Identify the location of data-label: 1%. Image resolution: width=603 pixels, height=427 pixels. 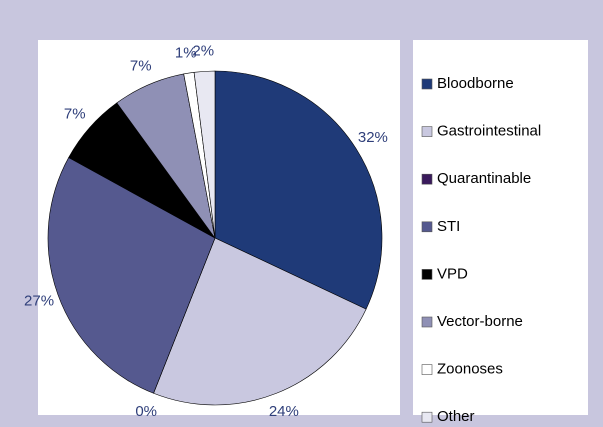
(186, 52).